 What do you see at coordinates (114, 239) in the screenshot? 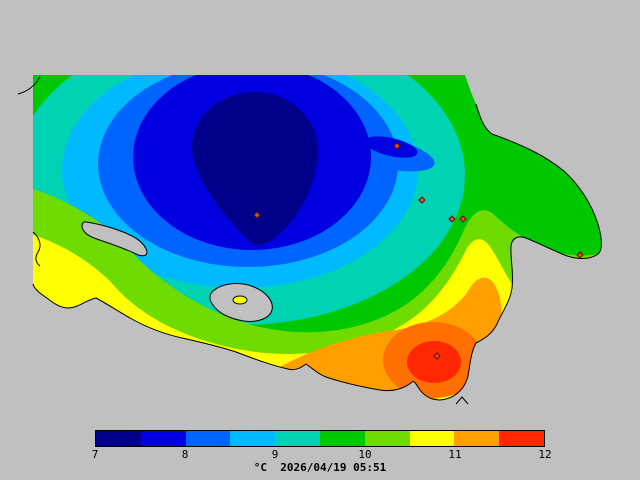
I see `inlet-channel` at bounding box center [114, 239].